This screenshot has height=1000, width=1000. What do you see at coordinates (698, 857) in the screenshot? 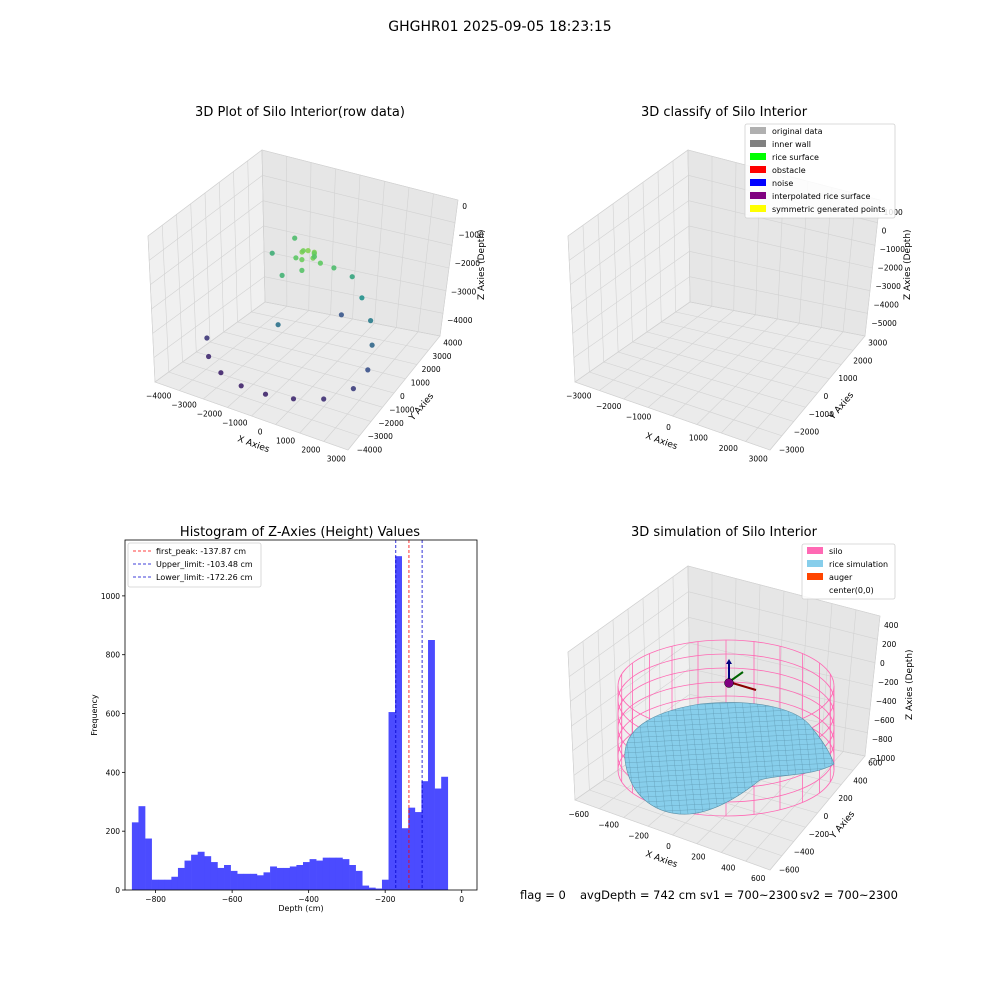
I see `x-tick-label: 200` at bounding box center [698, 857].